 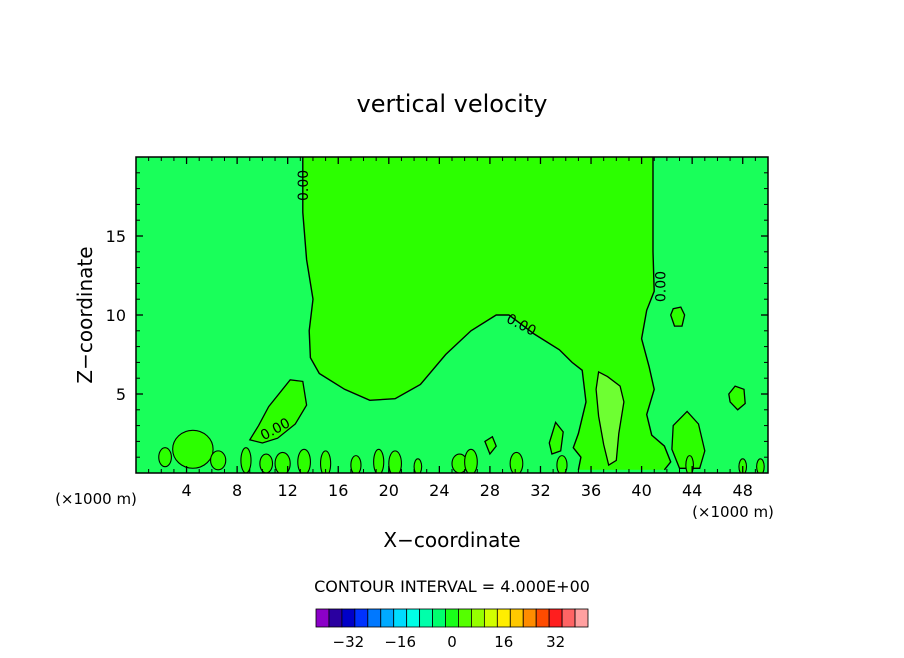 I want to click on strong-cell, so click(x=610, y=418).